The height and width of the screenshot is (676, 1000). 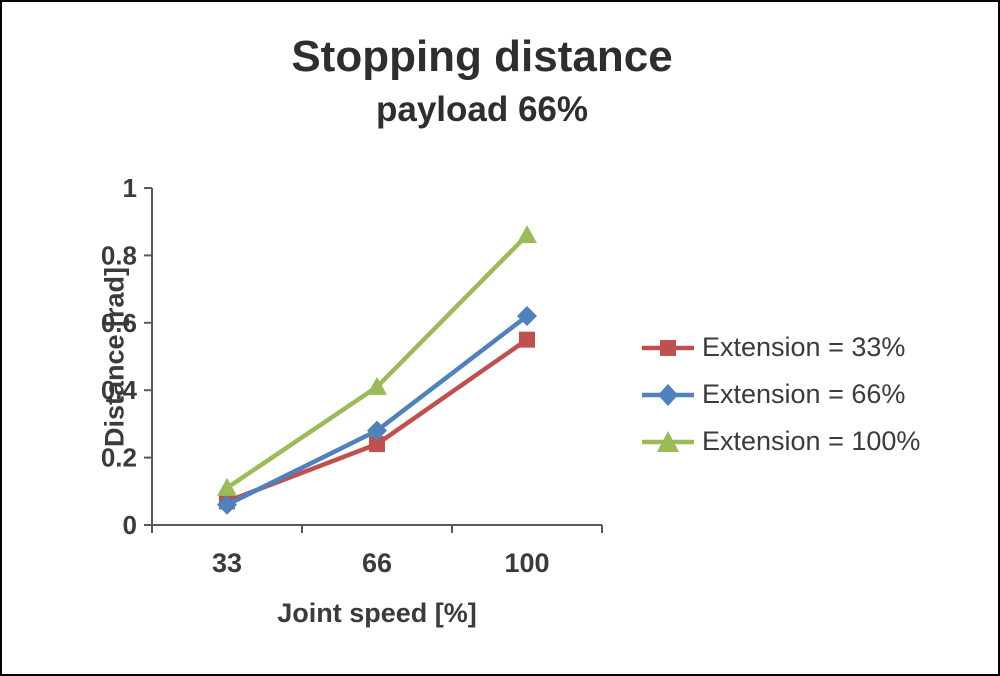 I want to click on y-tick-label: 0.4, so click(x=119, y=390).